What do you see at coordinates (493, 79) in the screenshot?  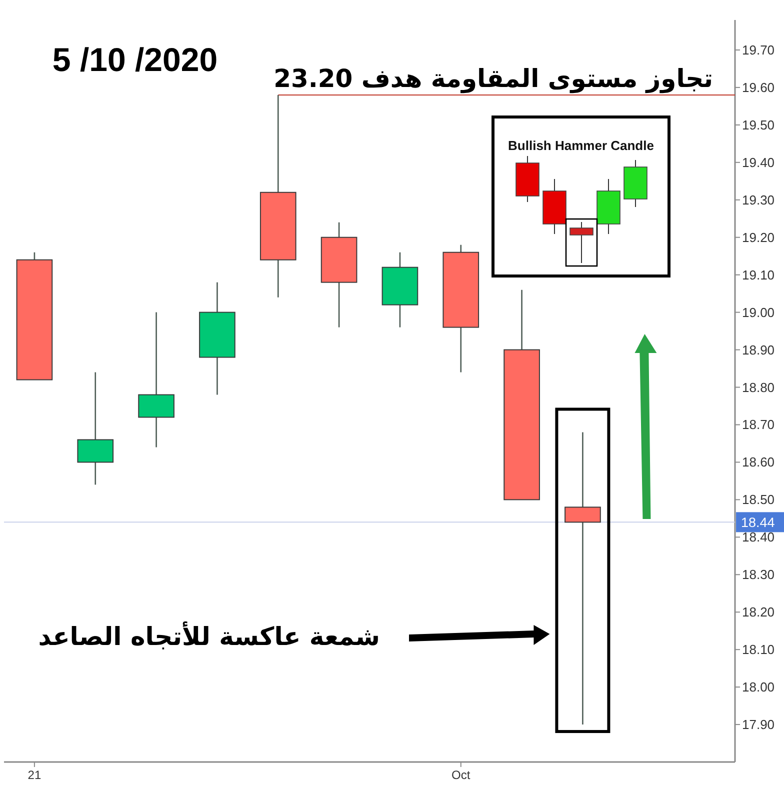 I see `ref-line-label: تجاوز مستوى المقاومة هدف 23.20` at bounding box center [493, 79].